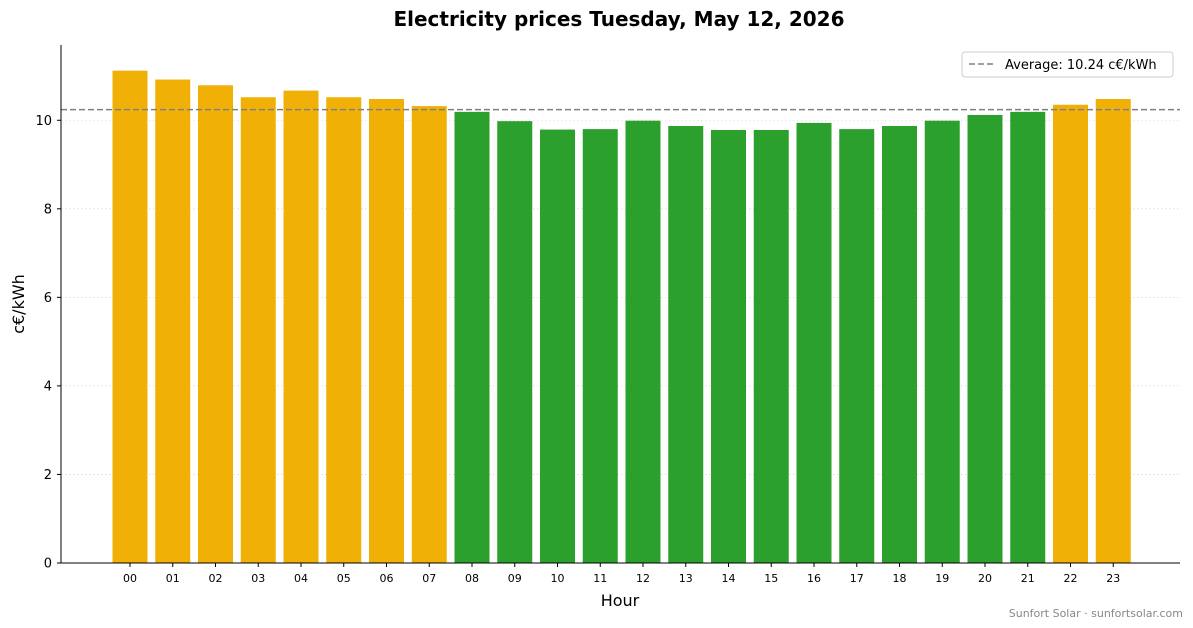 The width and height of the screenshot is (1193, 628). What do you see at coordinates (387, 578) in the screenshot?
I see `x-tick-label: 06` at bounding box center [387, 578].